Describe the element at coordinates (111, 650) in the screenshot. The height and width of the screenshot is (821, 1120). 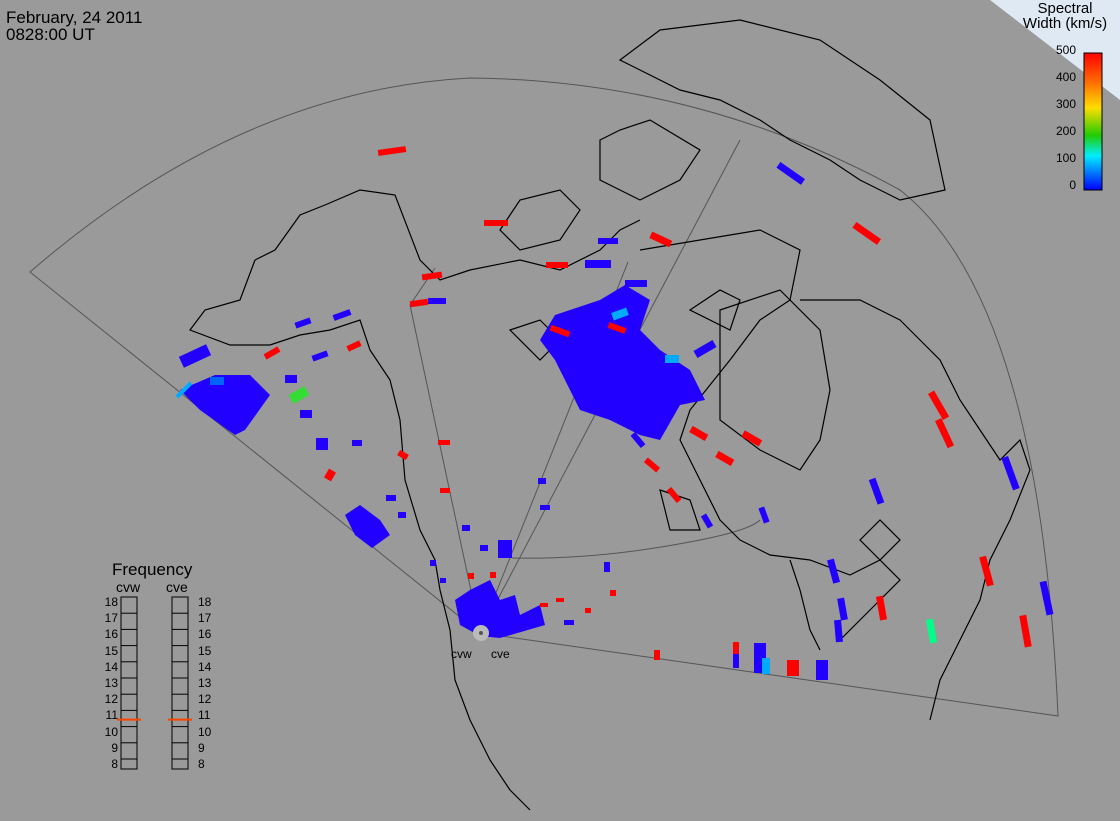
I see `frequency-number-cvw: 15` at that location.